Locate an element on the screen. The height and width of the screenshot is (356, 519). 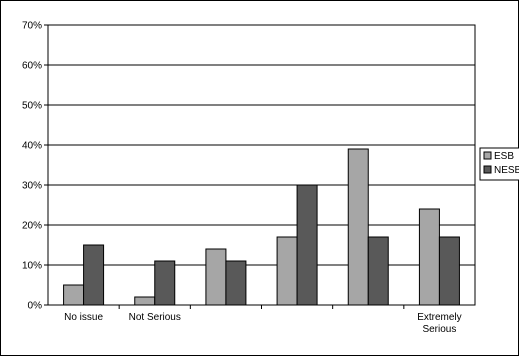
x-tick-label: Extremely Serious is located at coordinates (439, 323).